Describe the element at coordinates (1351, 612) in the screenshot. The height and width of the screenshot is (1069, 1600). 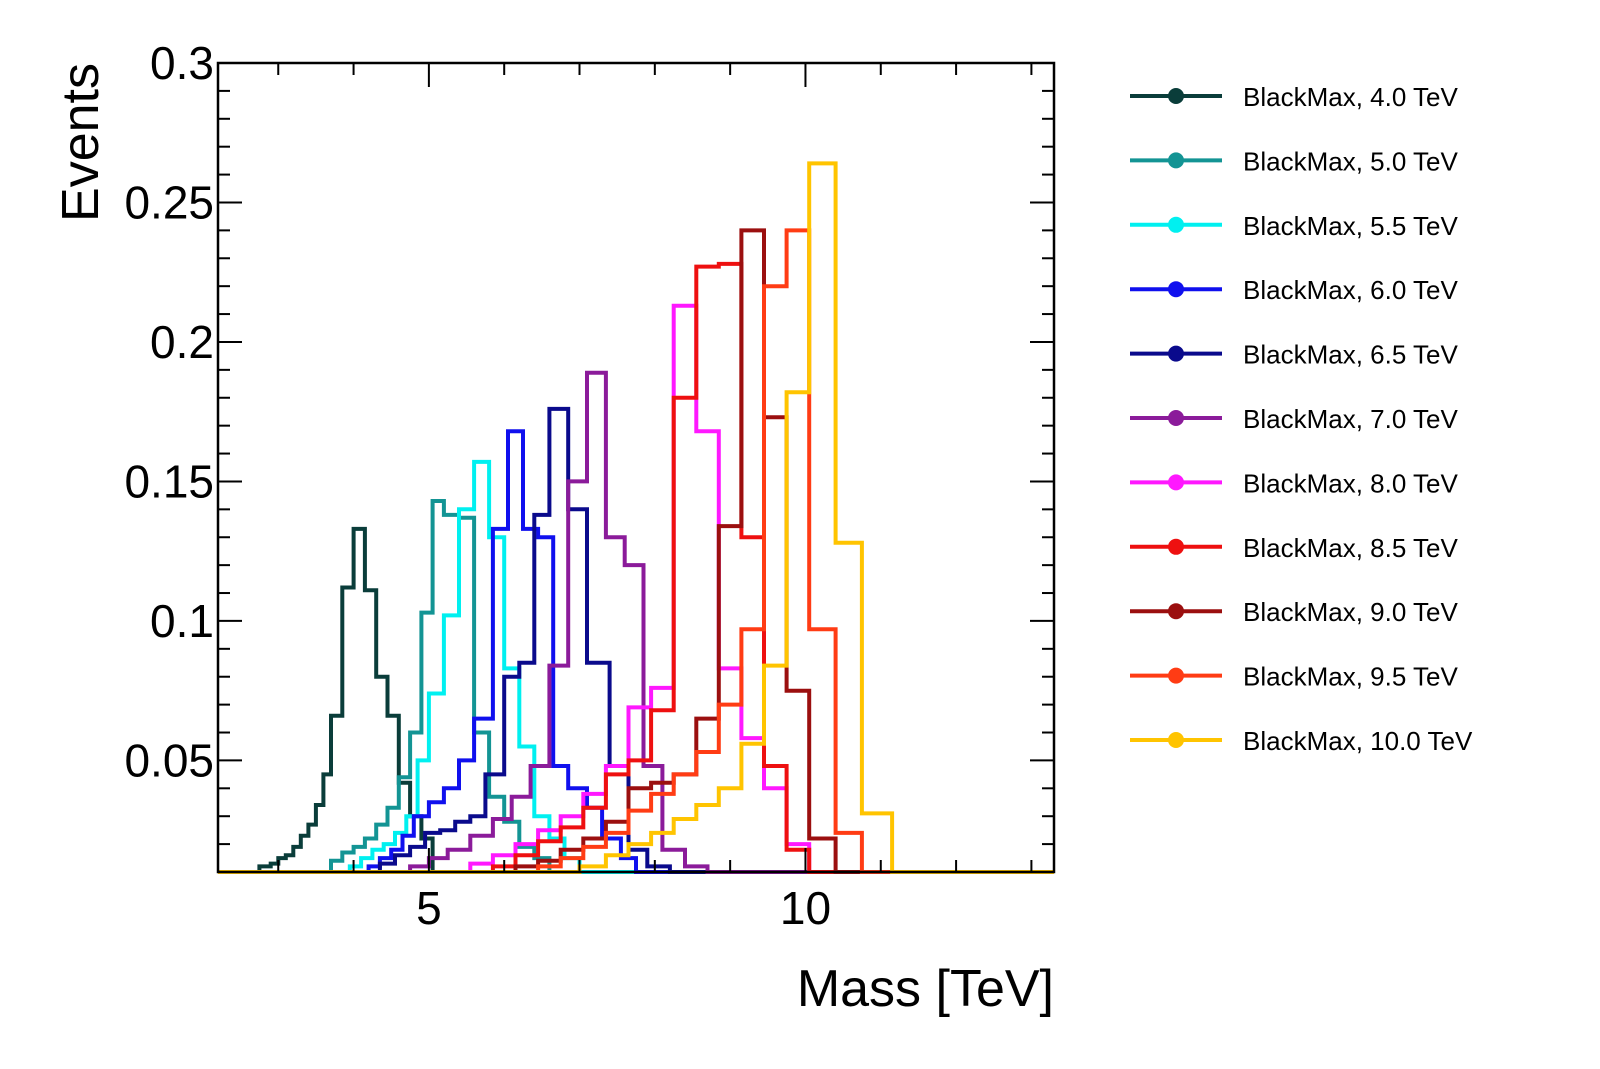
I see `legend-label: BlackMax, 9.0 TeV` at that location.